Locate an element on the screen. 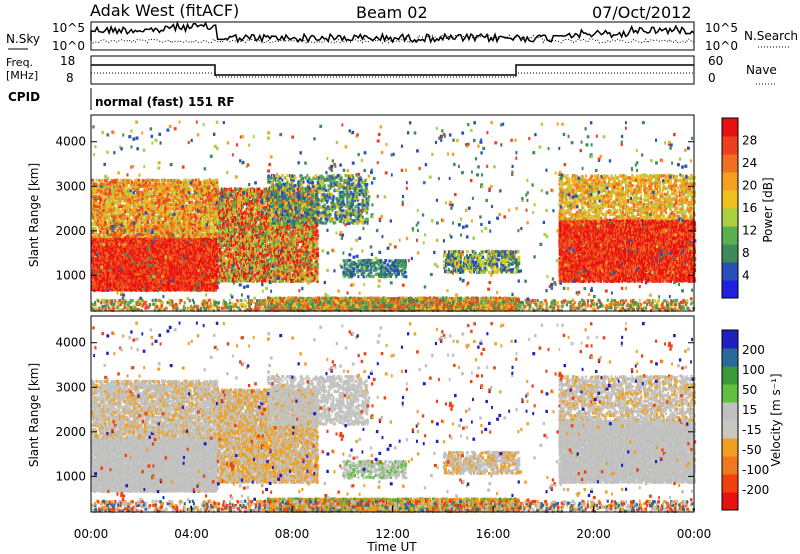  nsky-label: N.Sky is located at coordinates (23, 39).